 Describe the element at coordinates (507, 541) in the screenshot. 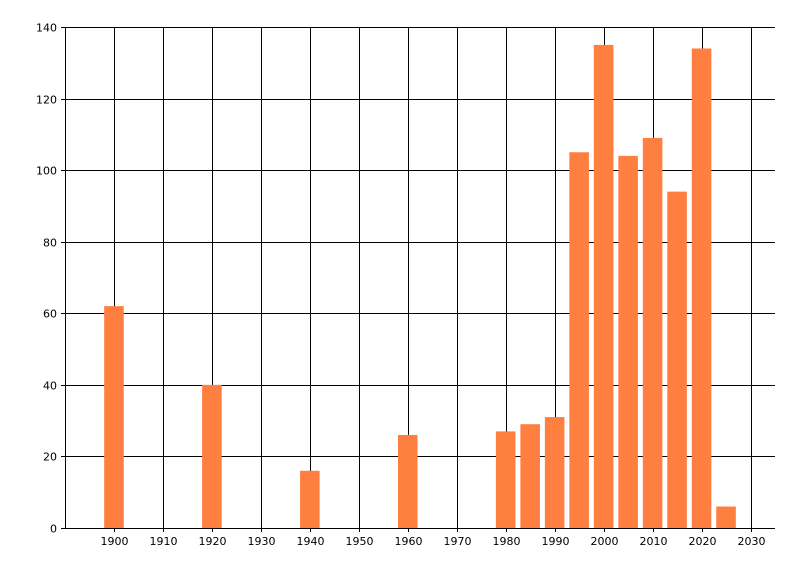

I see `x-tick-label: 1980` at that location.